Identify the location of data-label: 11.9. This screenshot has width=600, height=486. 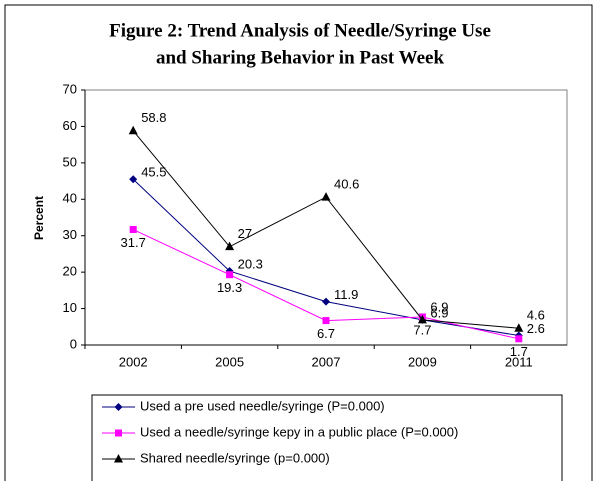
(346, 294).